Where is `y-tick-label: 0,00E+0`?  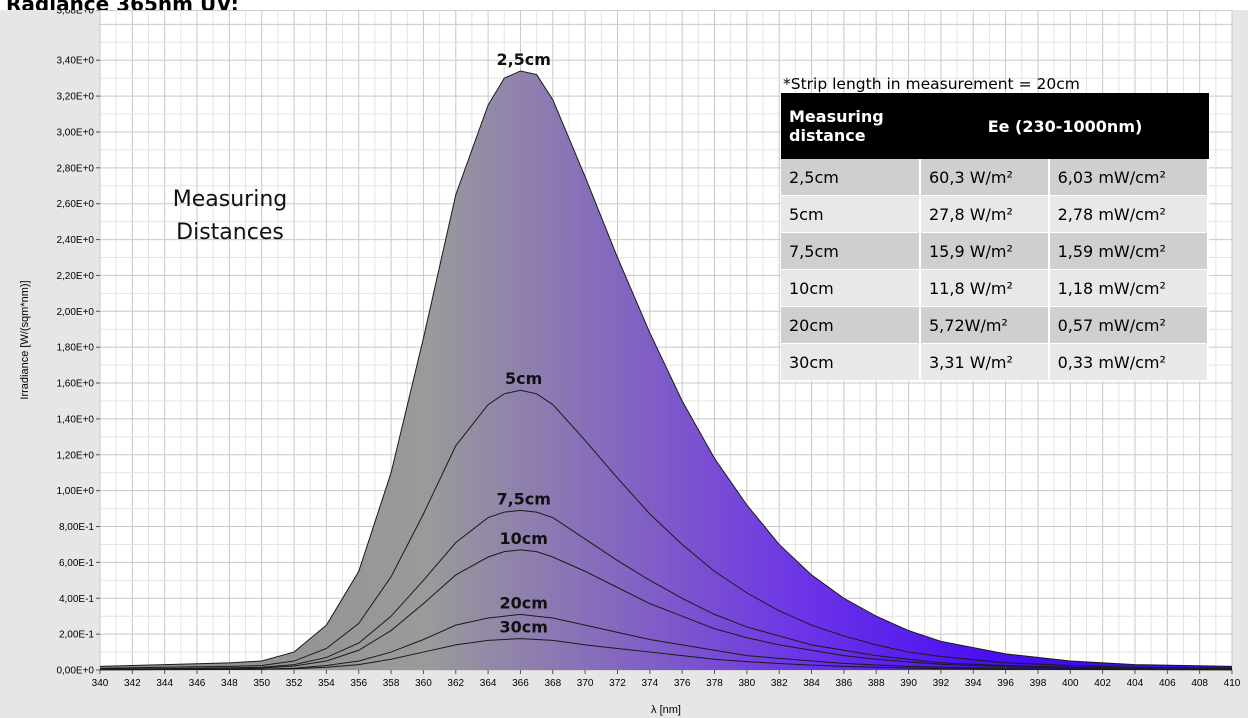
y-tick-label: 0,00E+0 is located at coordinates (75, 671).